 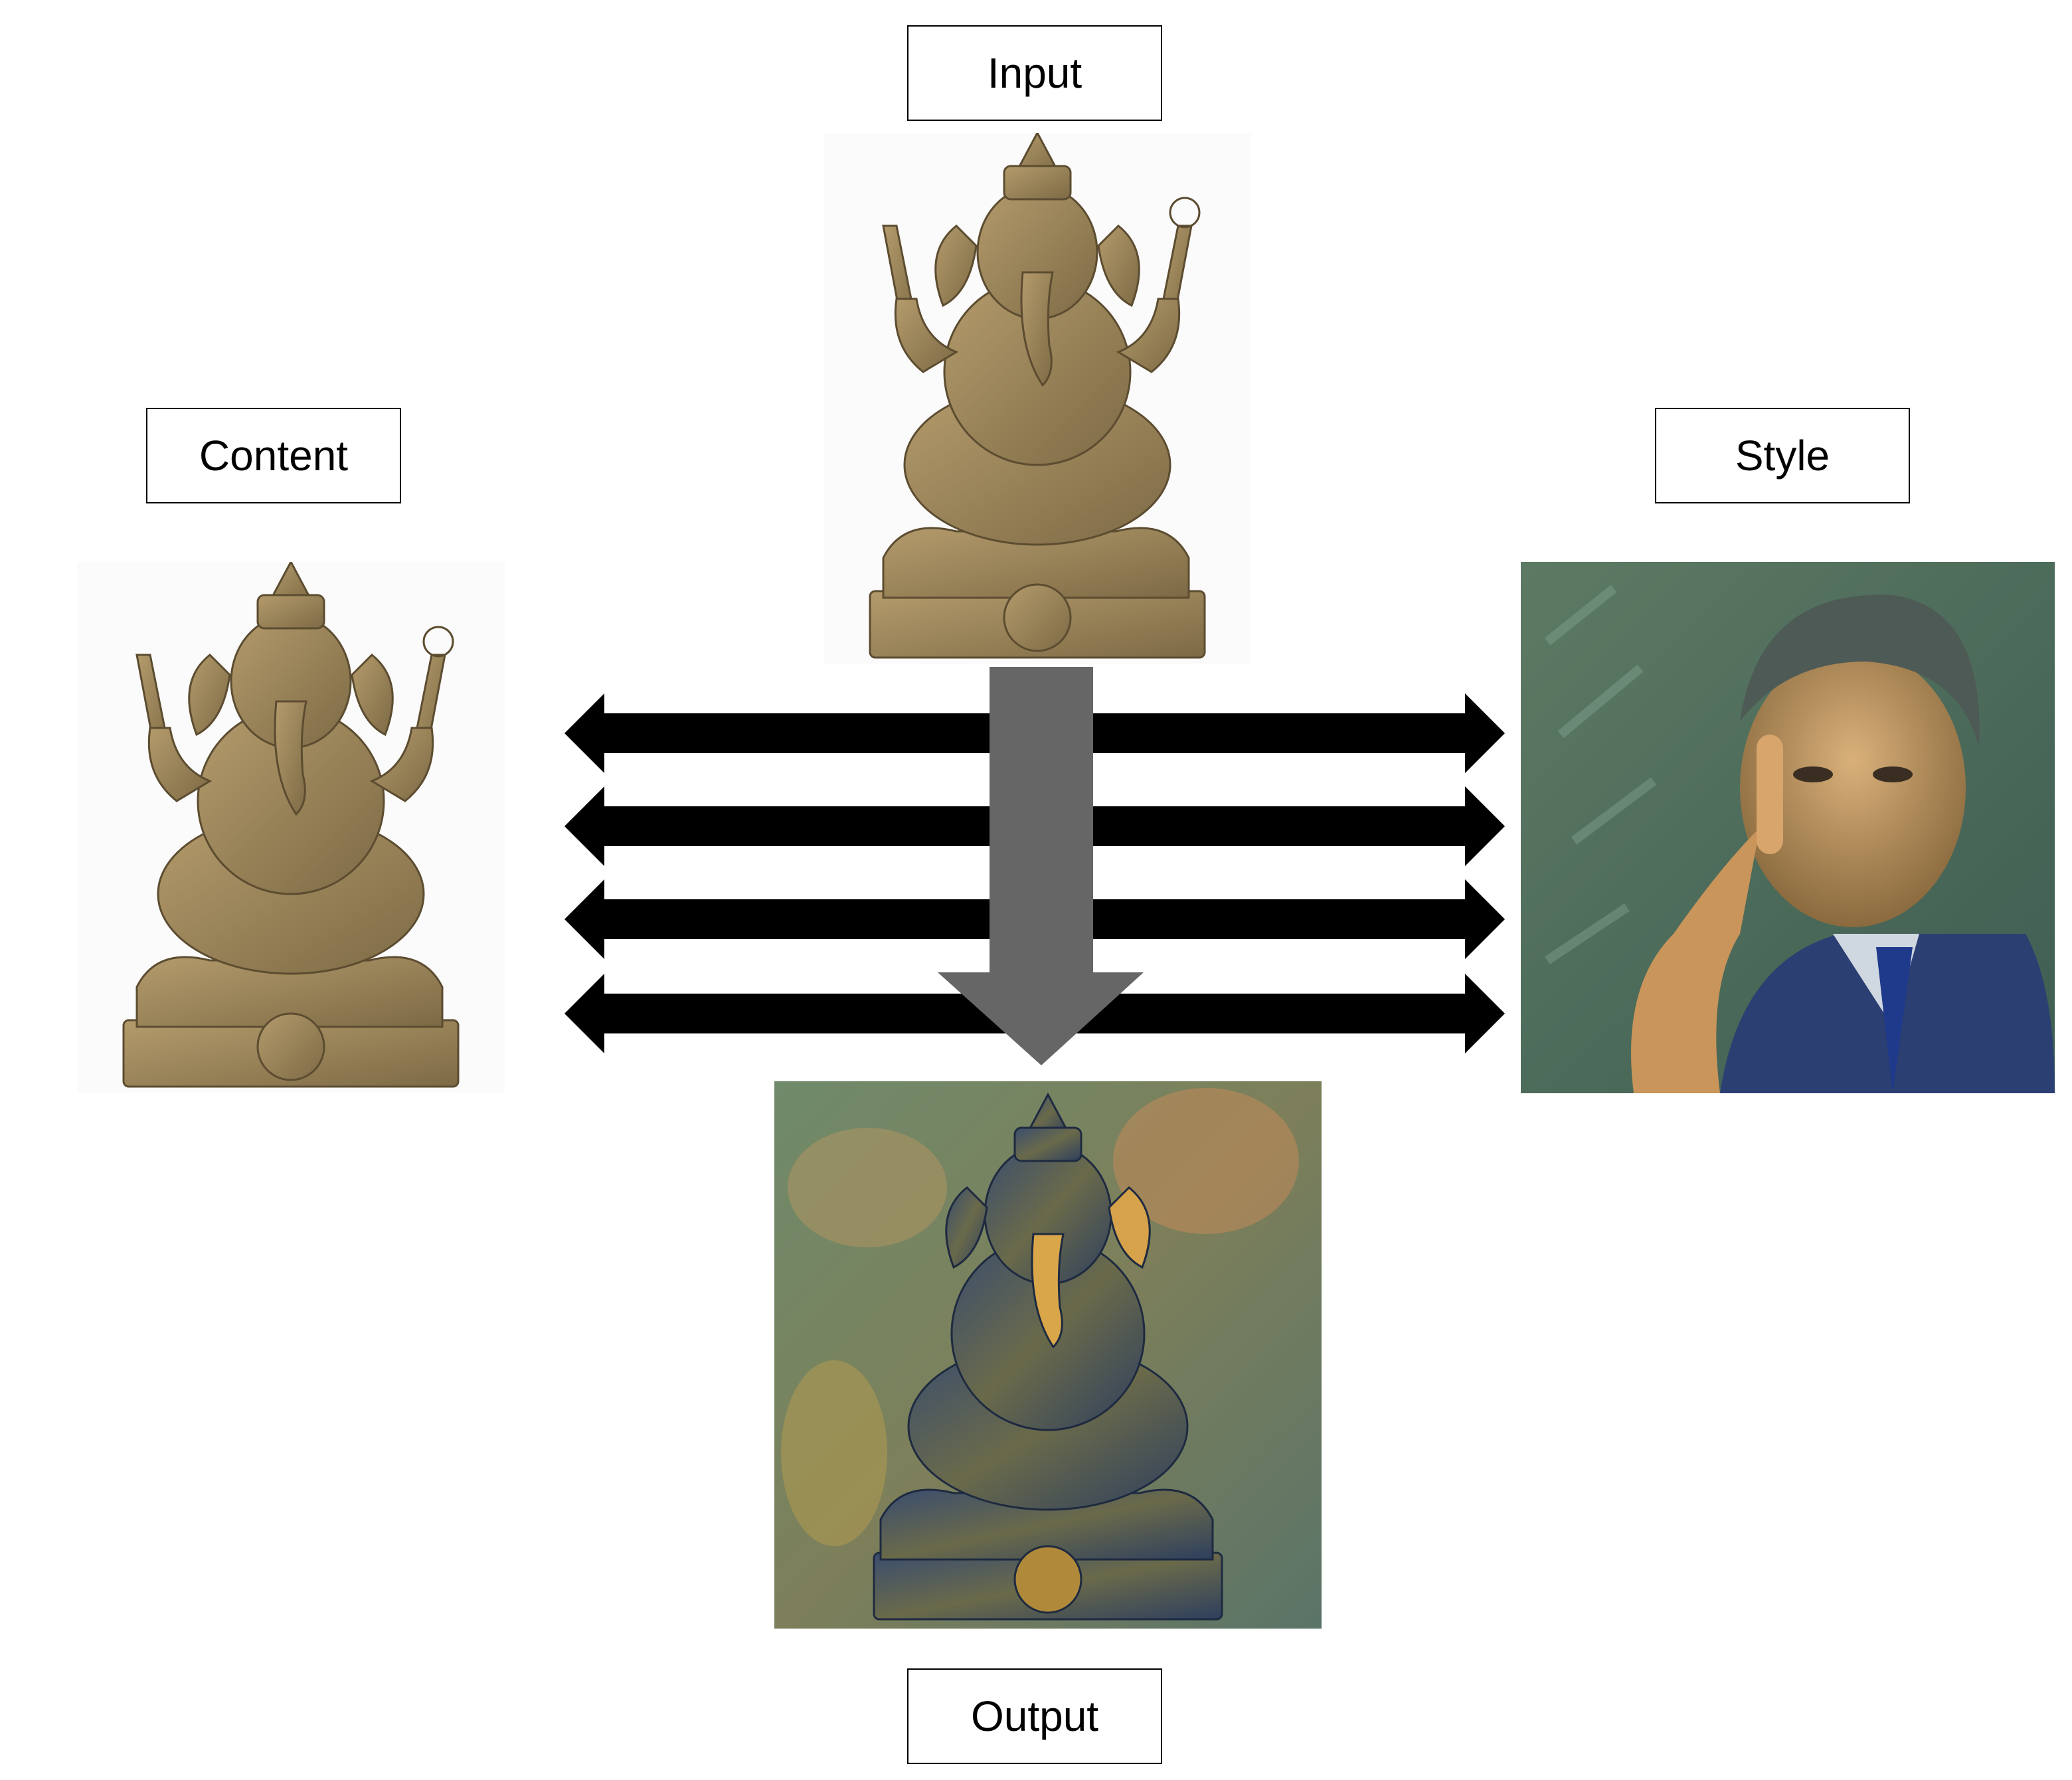 I want to click on stylized-ganesha-figure, so click(x=1048, y=1355).